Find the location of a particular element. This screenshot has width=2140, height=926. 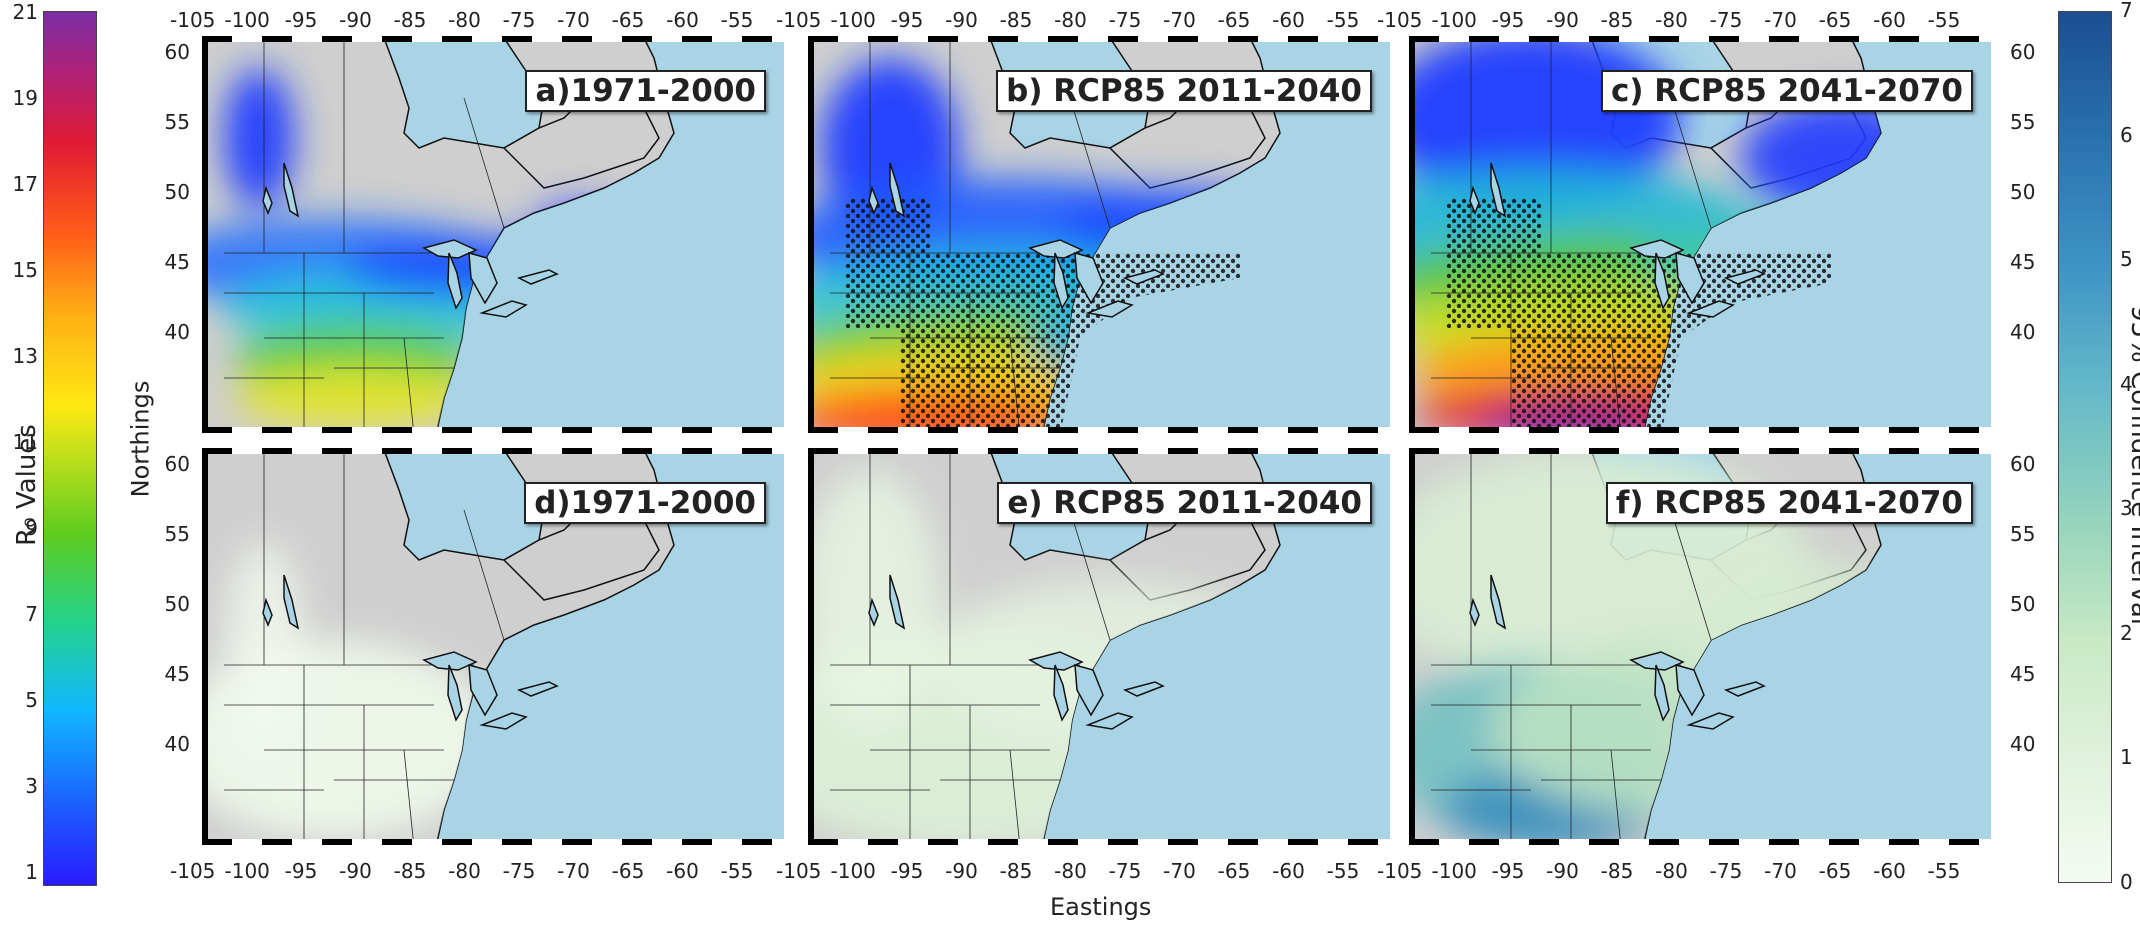

r0-colorbar-tick-label: 11 is located at coordinates (25, 442).